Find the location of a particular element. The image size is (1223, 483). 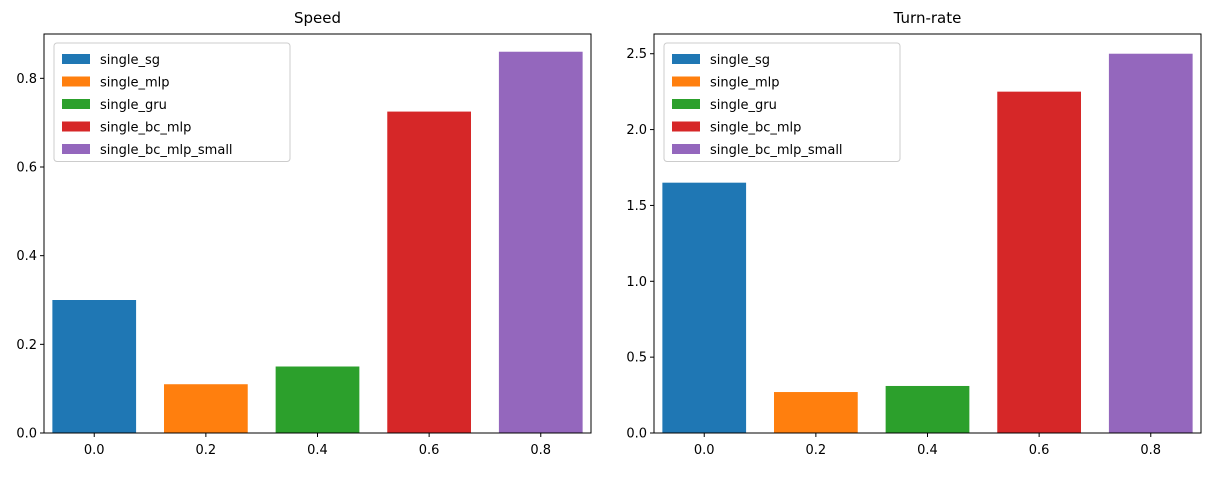

chart0-legend-swatch-single_bc_mlp_small is located at coordinates (76, 149).